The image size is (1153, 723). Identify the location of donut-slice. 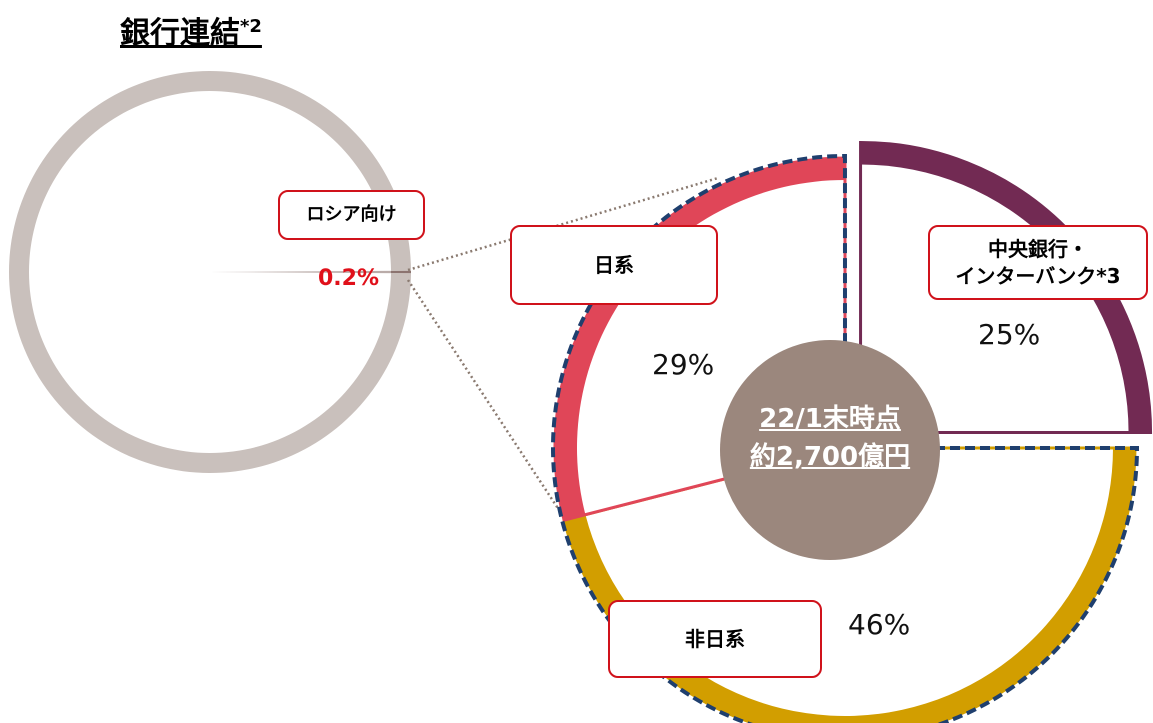
(311, 272).